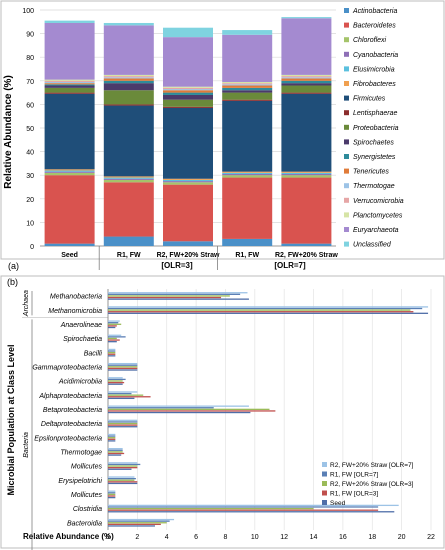 Image resolution: width=445 pixels, height=550 pixels. Describe the element at coordinates (370, 40) in the screenshot. I see `legend-label: Chloroflexi` at that location.